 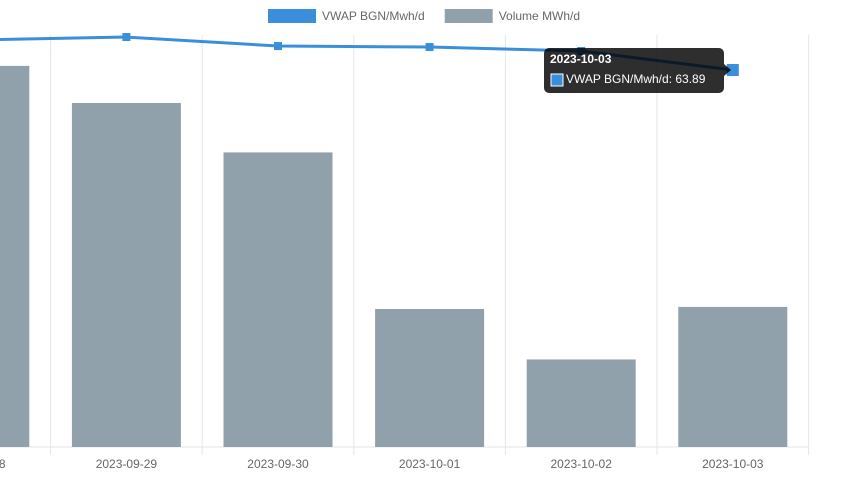 I want to click on legend-item: Volume MWh/d, so click(x=512, y=16).